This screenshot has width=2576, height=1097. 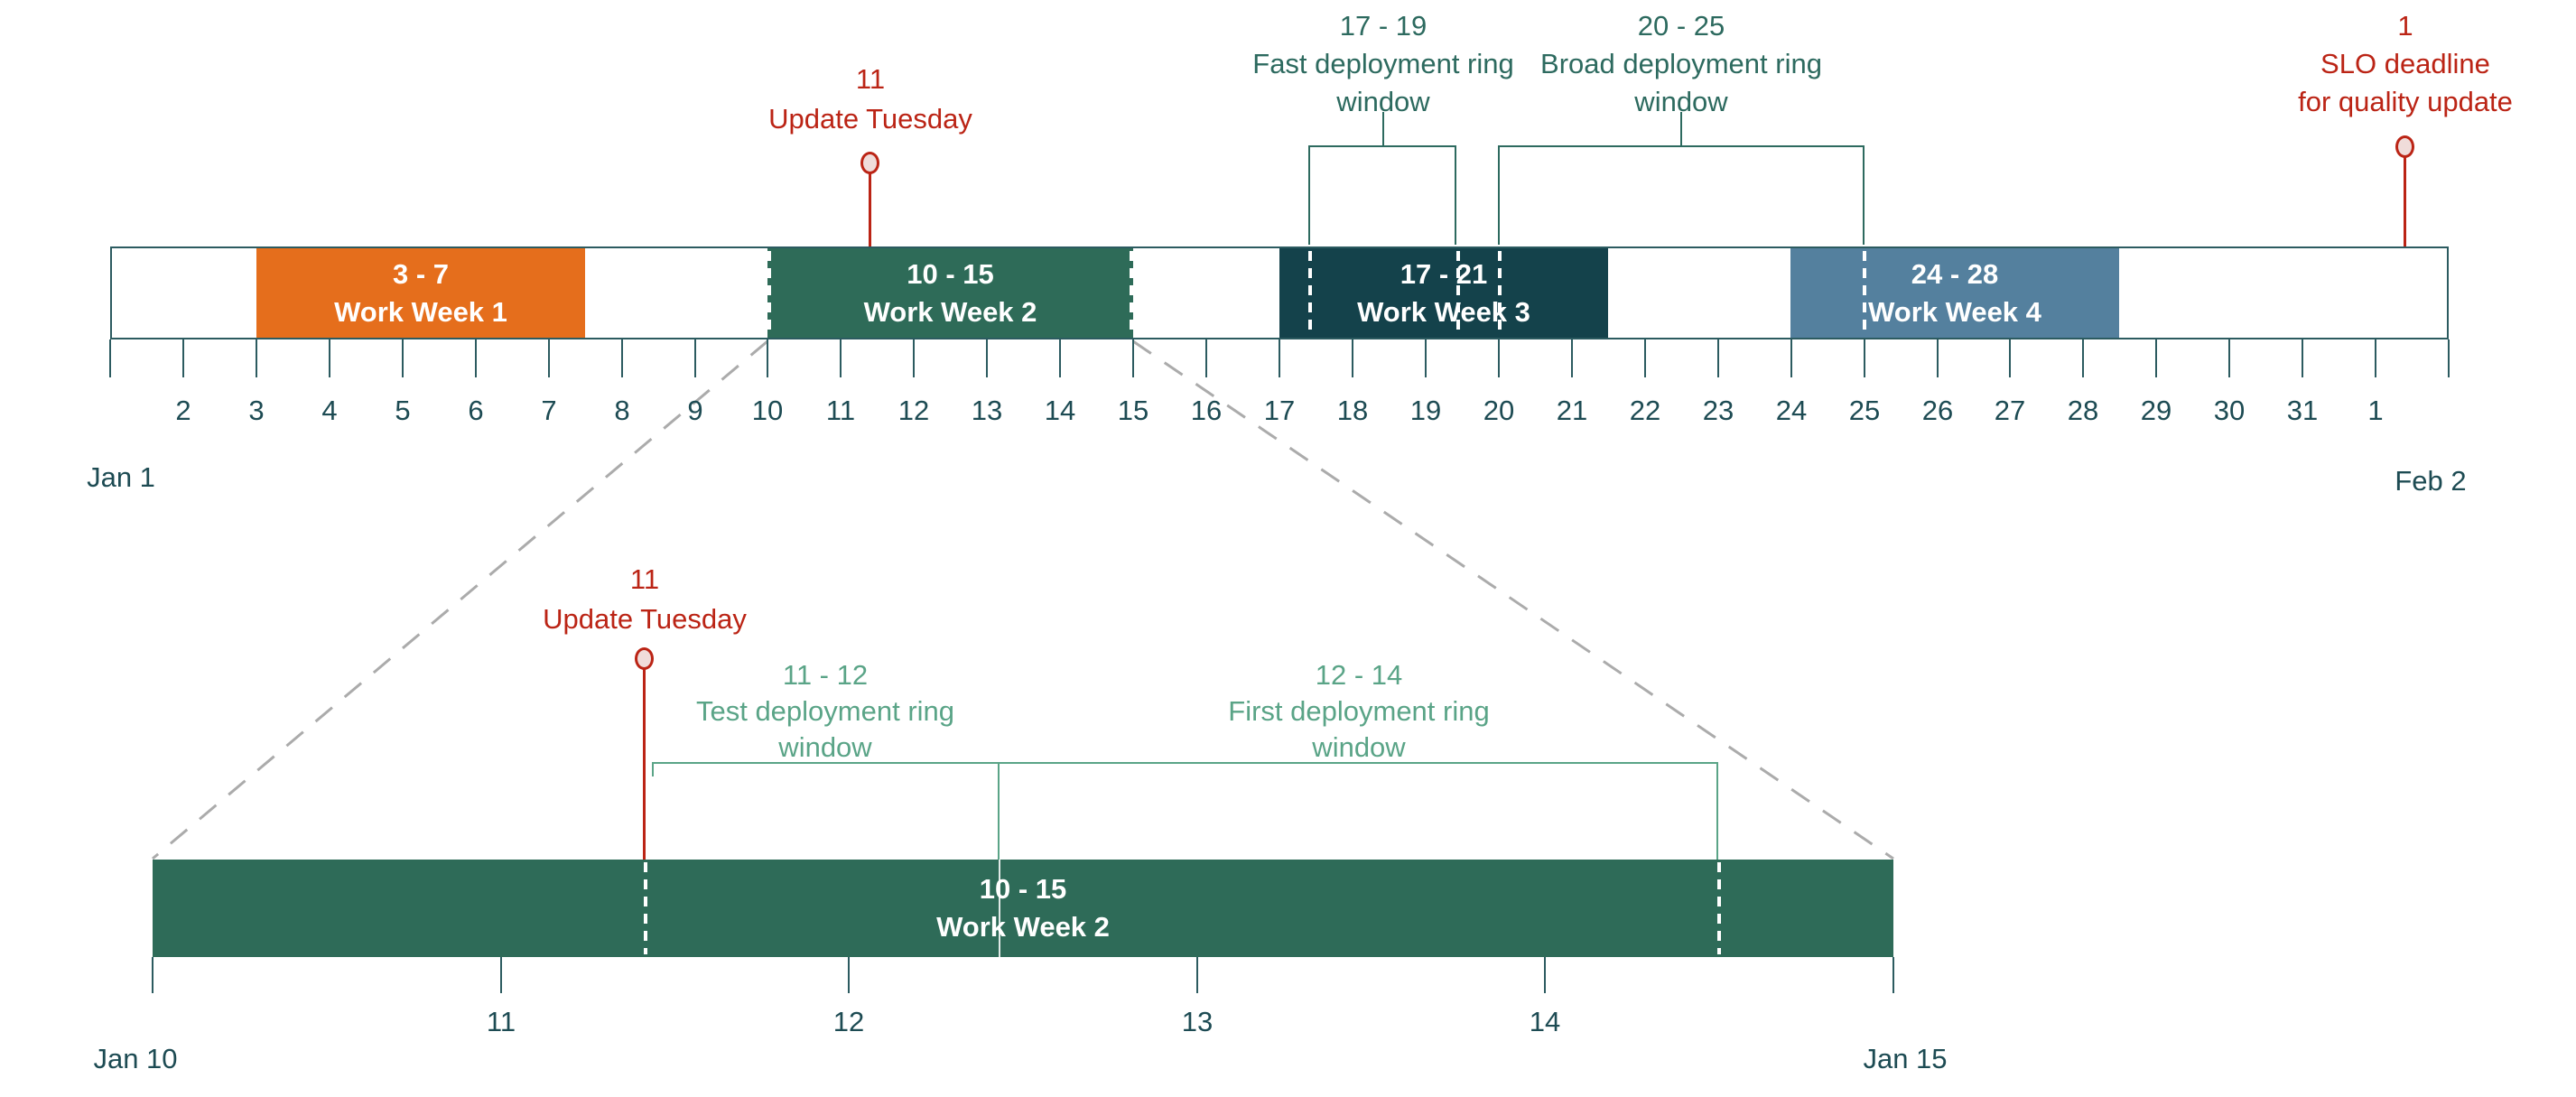 I want to click on slo-deadline-pin-icon, so click(x=2404, y=146).